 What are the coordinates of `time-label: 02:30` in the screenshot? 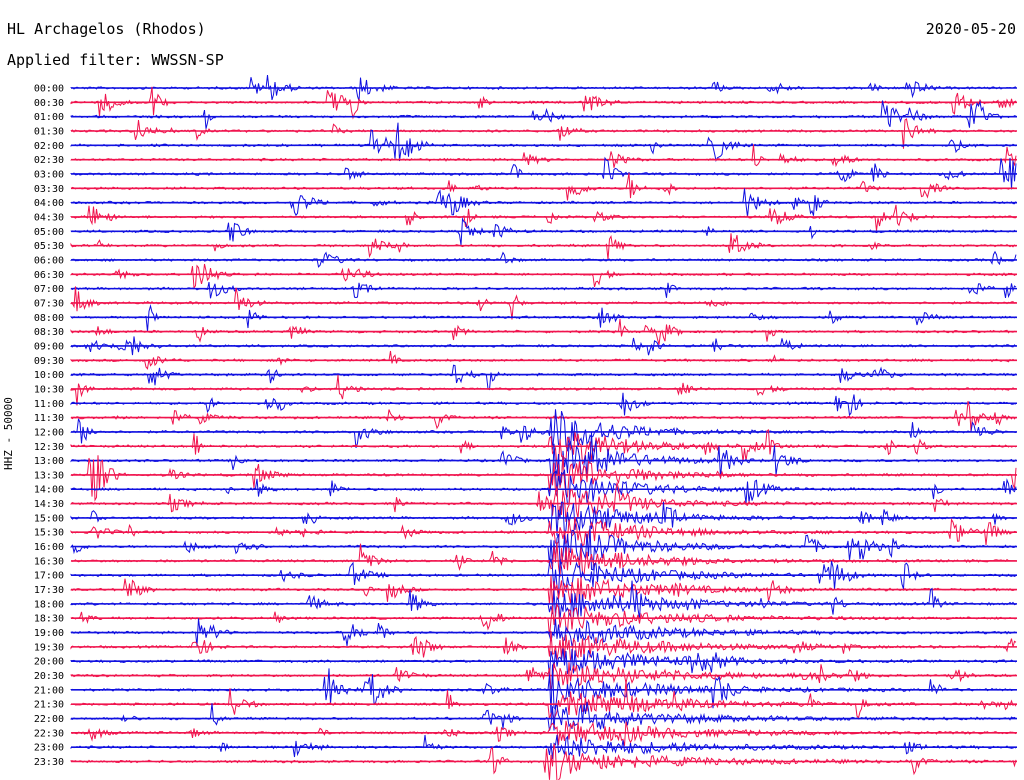 It's located at (49, 160).